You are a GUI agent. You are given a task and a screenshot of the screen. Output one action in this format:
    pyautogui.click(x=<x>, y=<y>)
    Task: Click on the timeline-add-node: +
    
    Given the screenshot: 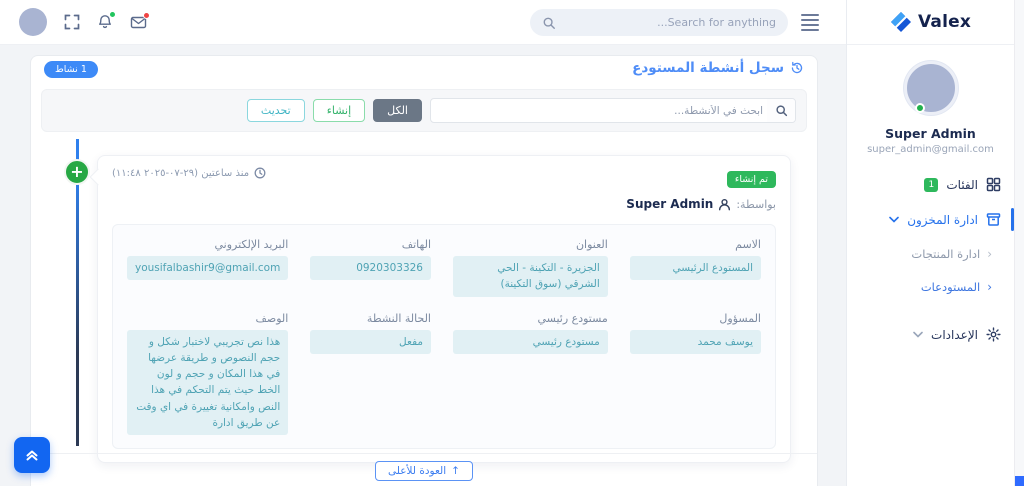 What is the action you would take?
    pyautogui.click(x=77, y=172)
    